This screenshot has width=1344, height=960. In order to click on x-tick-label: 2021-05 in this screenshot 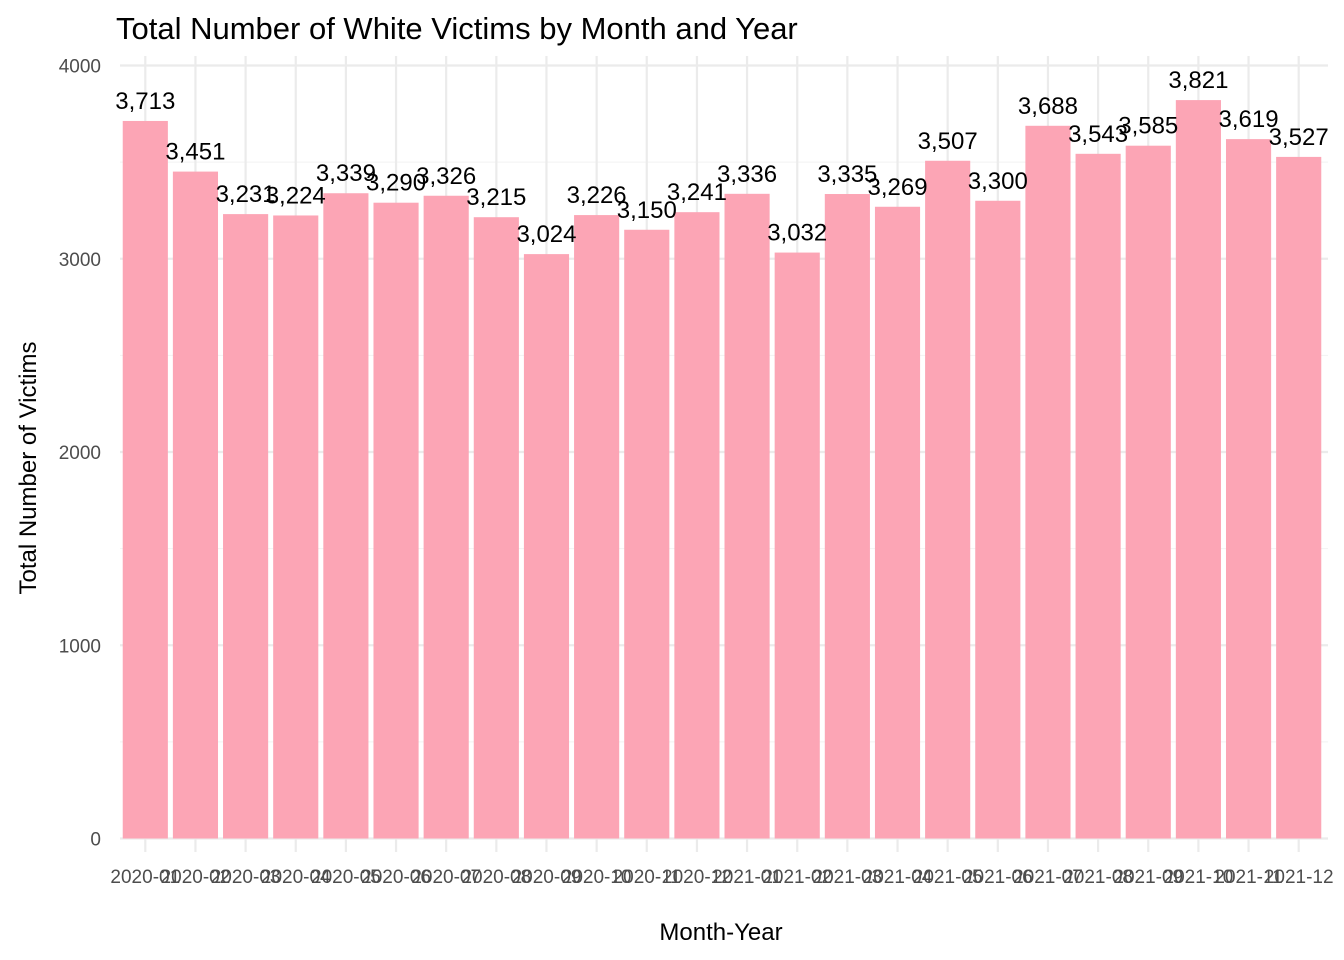, I will do `click(948, 877)`.